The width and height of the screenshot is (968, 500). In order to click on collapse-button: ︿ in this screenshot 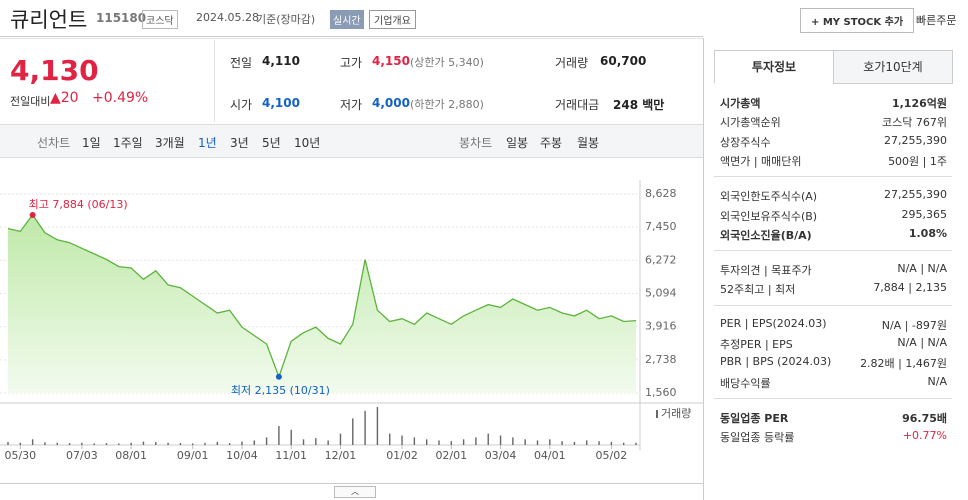, I will do `click(355, 492)`.